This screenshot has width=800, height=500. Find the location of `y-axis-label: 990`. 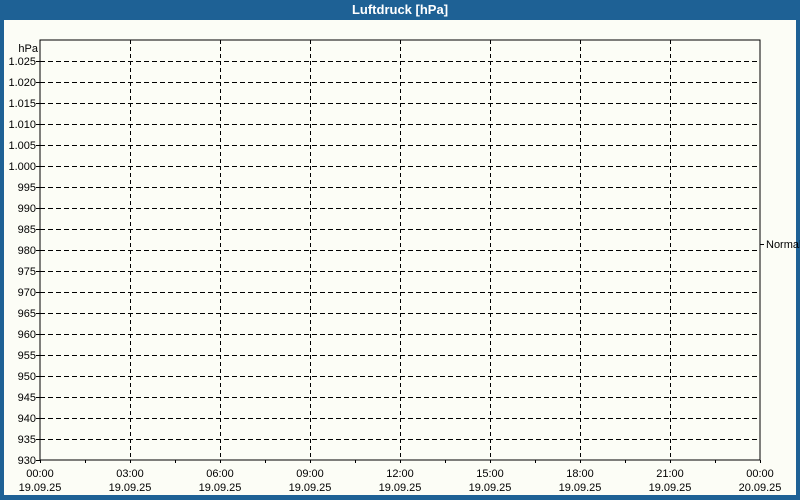

y-axis-label: 990 is located at coordinates (27, 209).